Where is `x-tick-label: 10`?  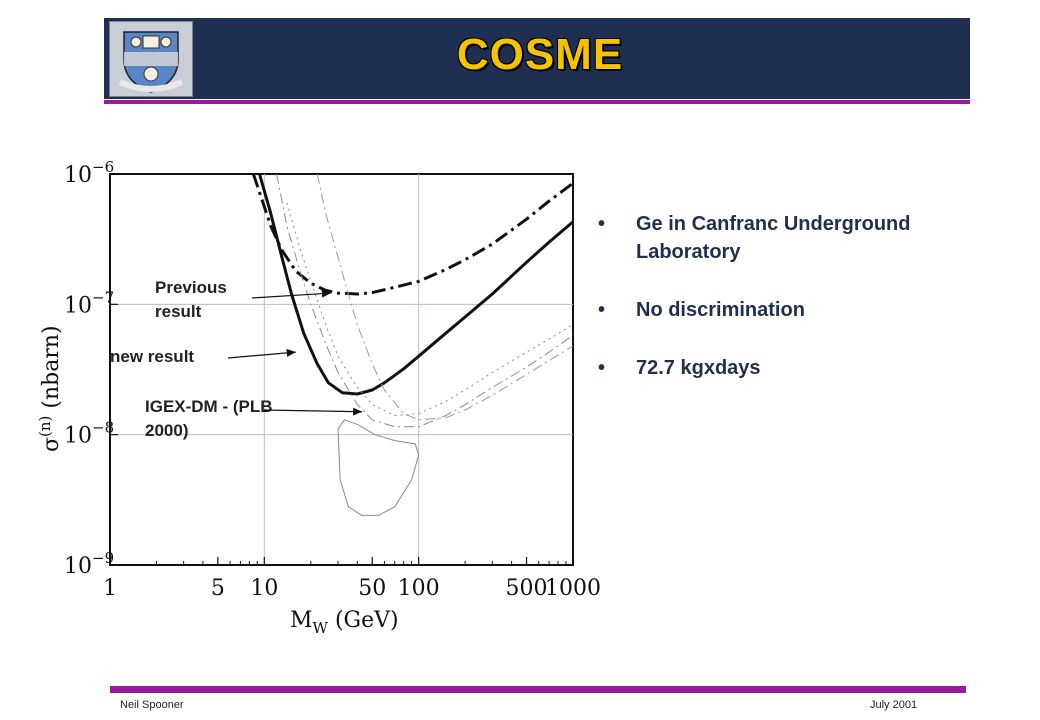
x-tick-label: 10 is located at coordinates (264, 588).